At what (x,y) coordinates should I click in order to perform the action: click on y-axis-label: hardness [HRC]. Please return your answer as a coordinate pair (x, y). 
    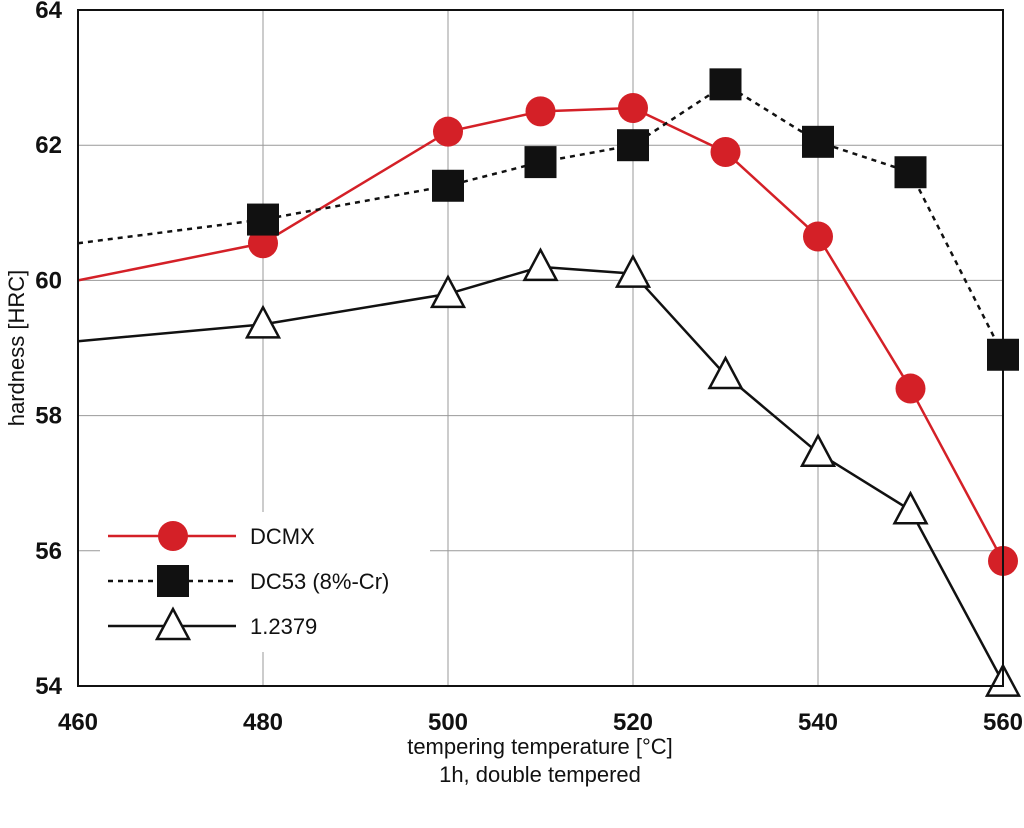
    Looking at the image, I should click on (16, 348).